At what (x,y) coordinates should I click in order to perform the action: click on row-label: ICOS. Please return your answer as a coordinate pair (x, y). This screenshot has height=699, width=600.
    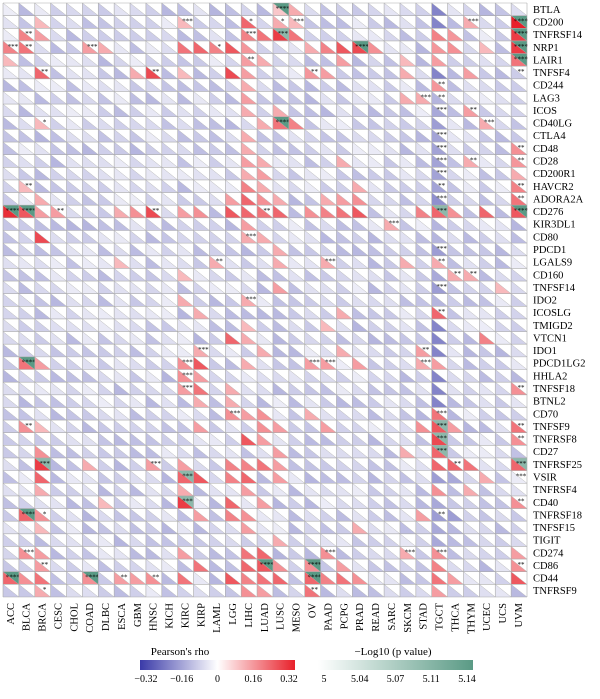
    Looking at the image, I should click on (545, 111).